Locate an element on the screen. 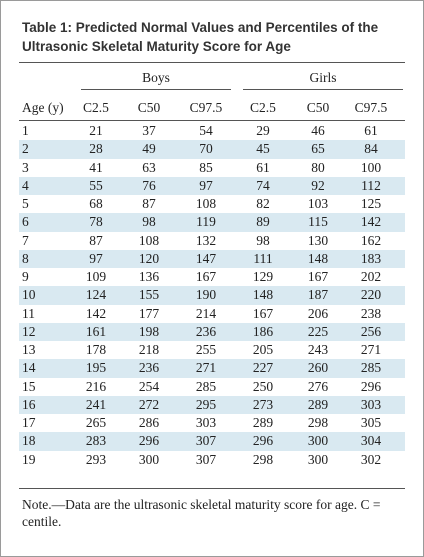 The height and width of the screenshot is (557, 424). table-cell: 289 is located at coordinates (263, 422).